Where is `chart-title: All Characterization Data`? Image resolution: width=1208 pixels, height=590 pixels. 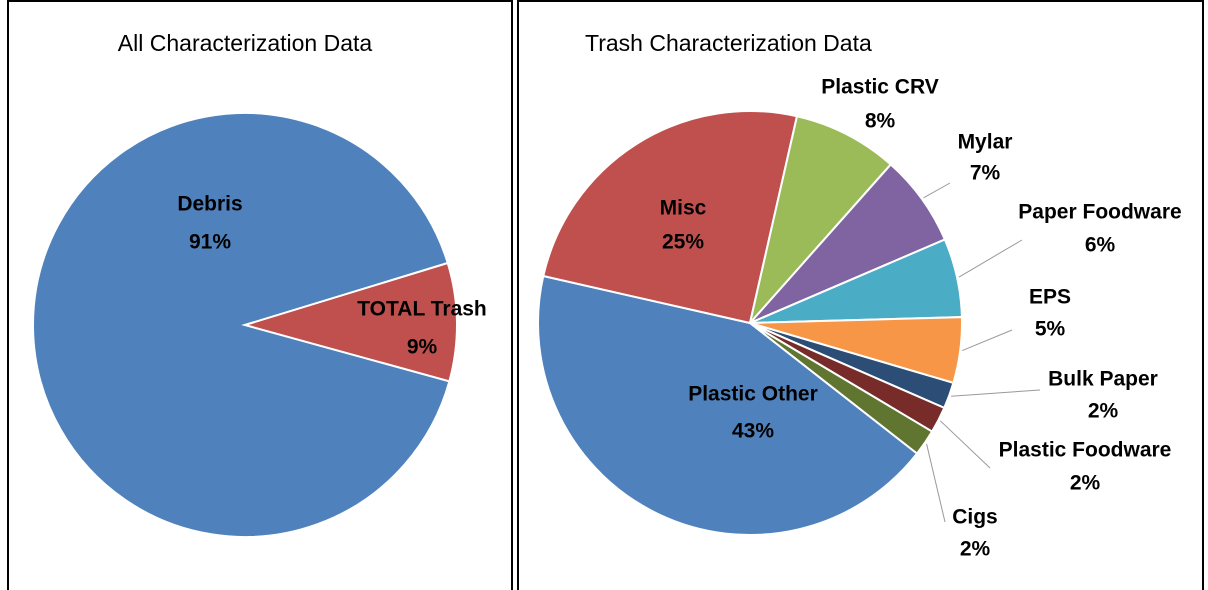 chart-title: All Characterization Data is located at coordinates (245, 43).